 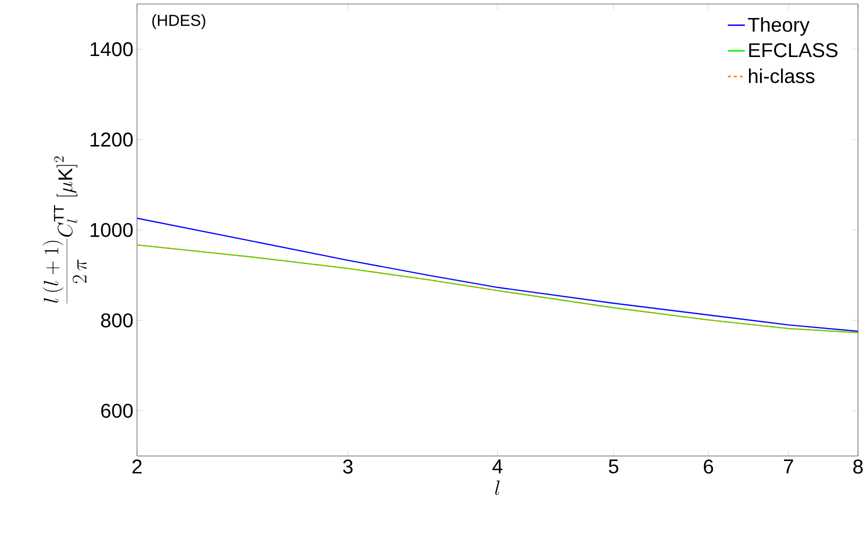 What do you see at coordinates (111, 230) in the screenshot?
I see `y-tick-label: 1000` at bounding box center [111, 230].